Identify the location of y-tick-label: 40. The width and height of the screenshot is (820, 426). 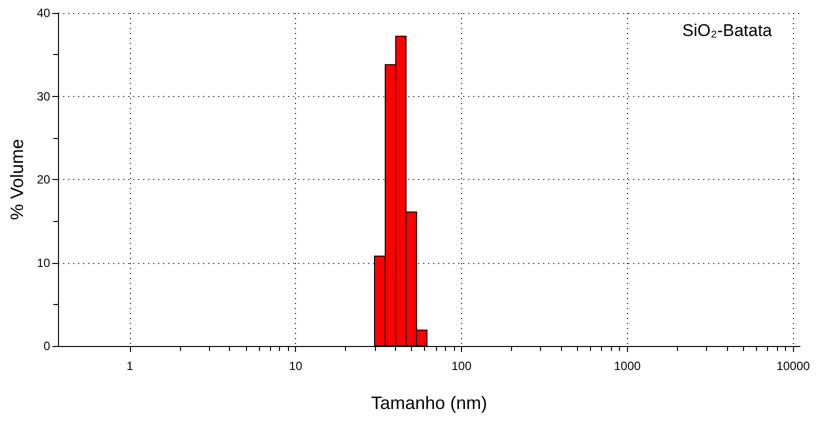
(43, 13).